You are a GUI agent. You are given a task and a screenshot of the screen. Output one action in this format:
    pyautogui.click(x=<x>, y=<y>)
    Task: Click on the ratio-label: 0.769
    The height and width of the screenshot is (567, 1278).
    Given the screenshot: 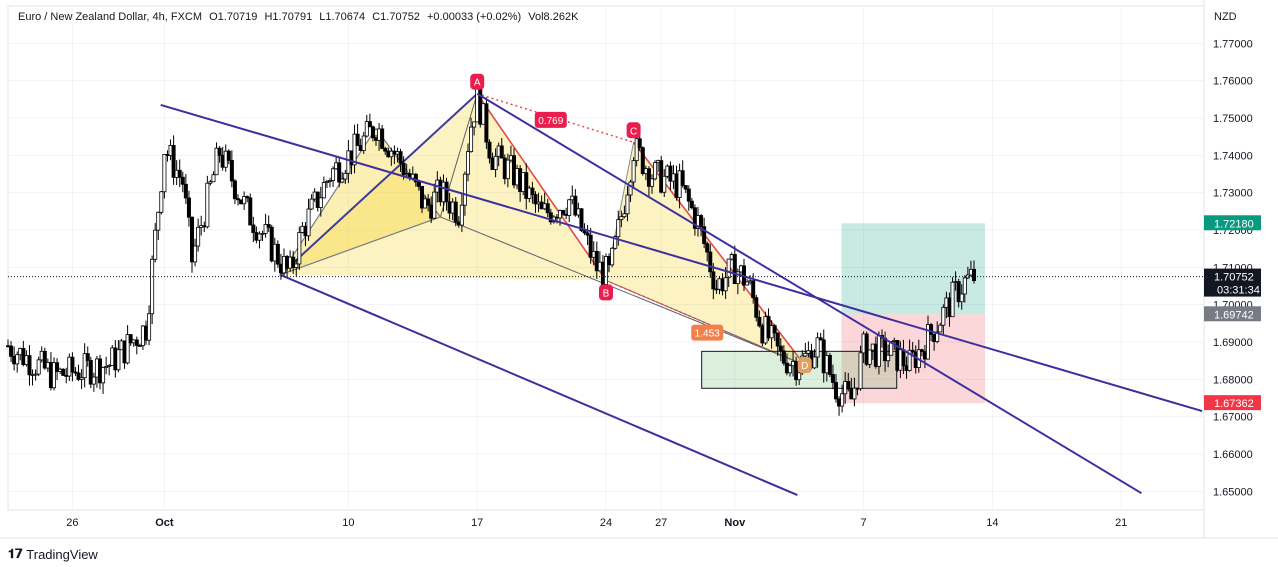 What is the action you would take?
    pyautogui.click(x=550, y=119)
    